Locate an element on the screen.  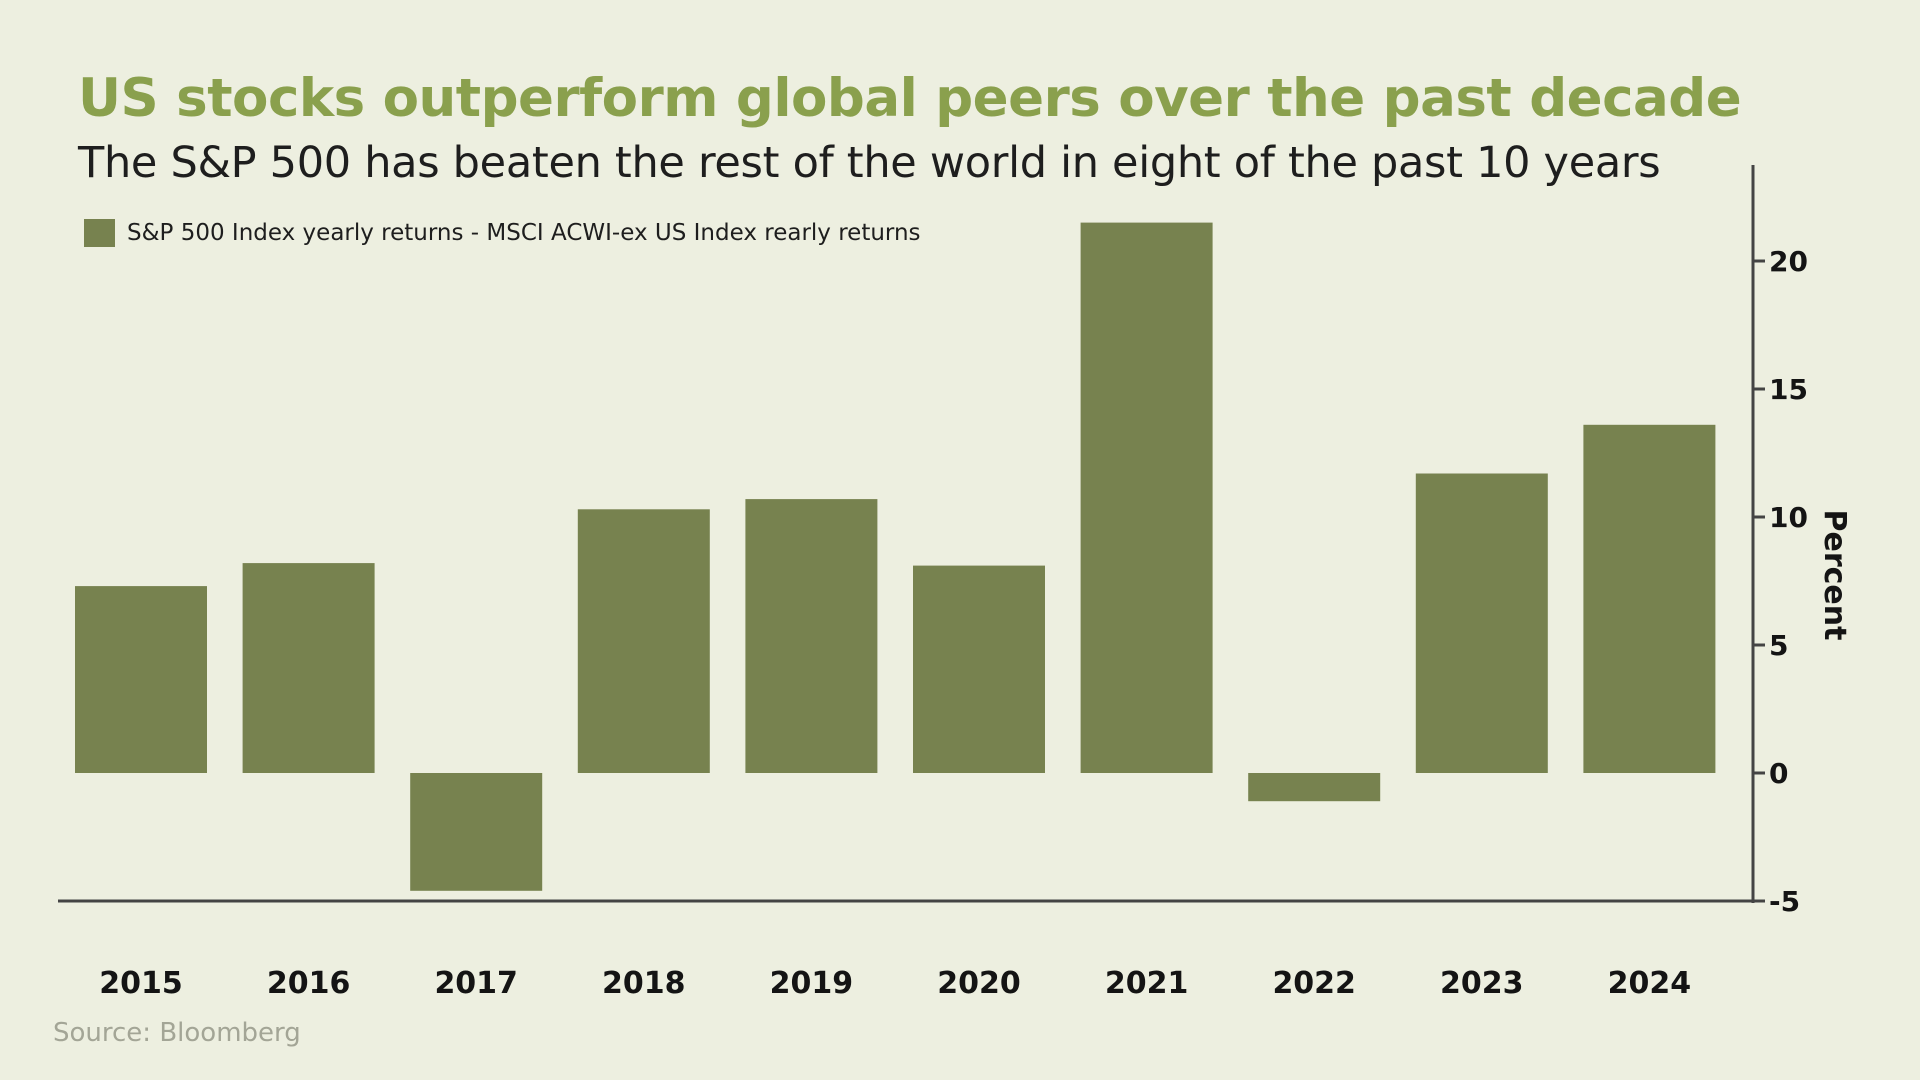
x-tick-label-2018: 2018 is located at coordinates (644, 983).